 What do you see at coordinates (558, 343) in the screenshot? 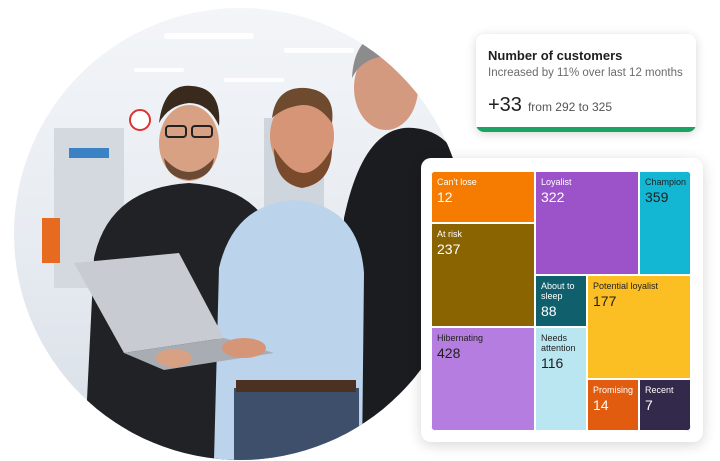
I see `segment-label: Needs attention` at bounding box center [558, 343].